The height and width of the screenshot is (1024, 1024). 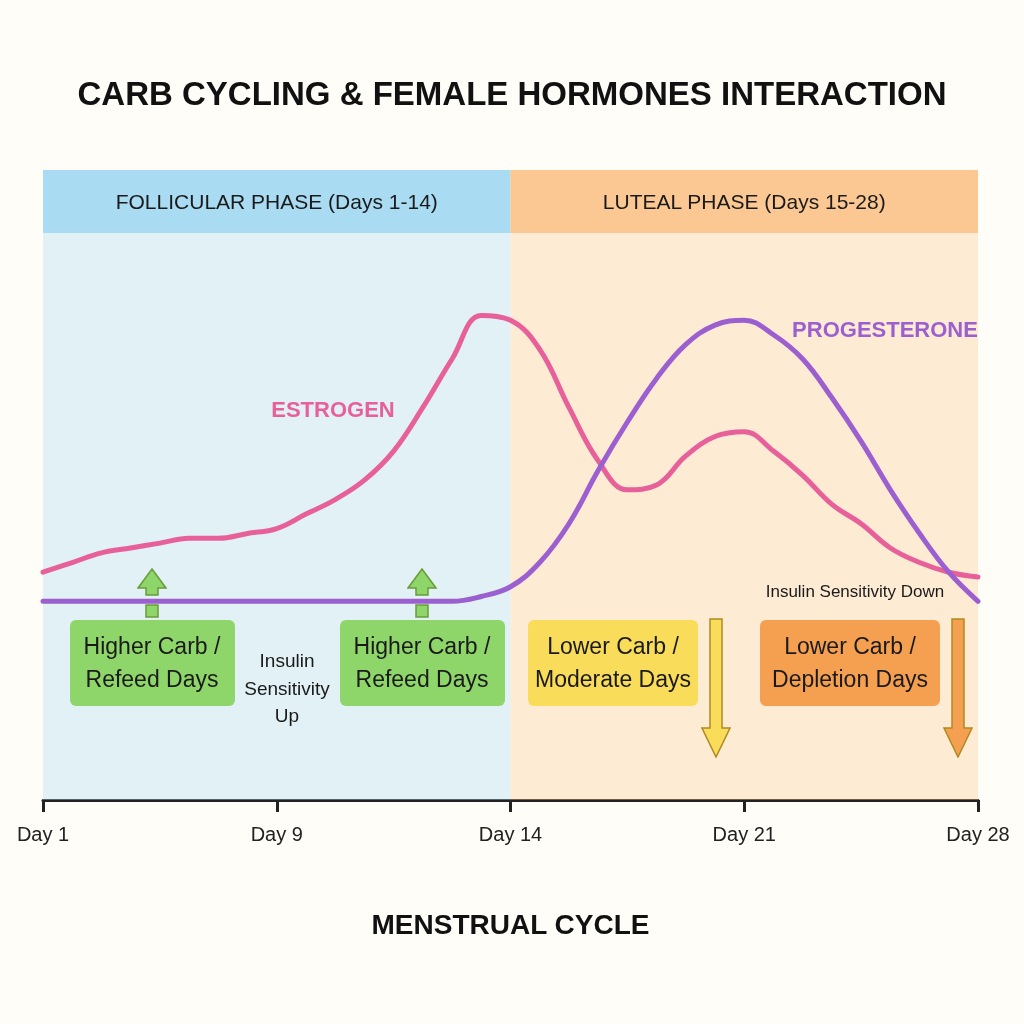 What do you see at coordinates (978, 834) in the screenshot?
I see `x-tick-label: Day 28` at bounding box center [978, 834].